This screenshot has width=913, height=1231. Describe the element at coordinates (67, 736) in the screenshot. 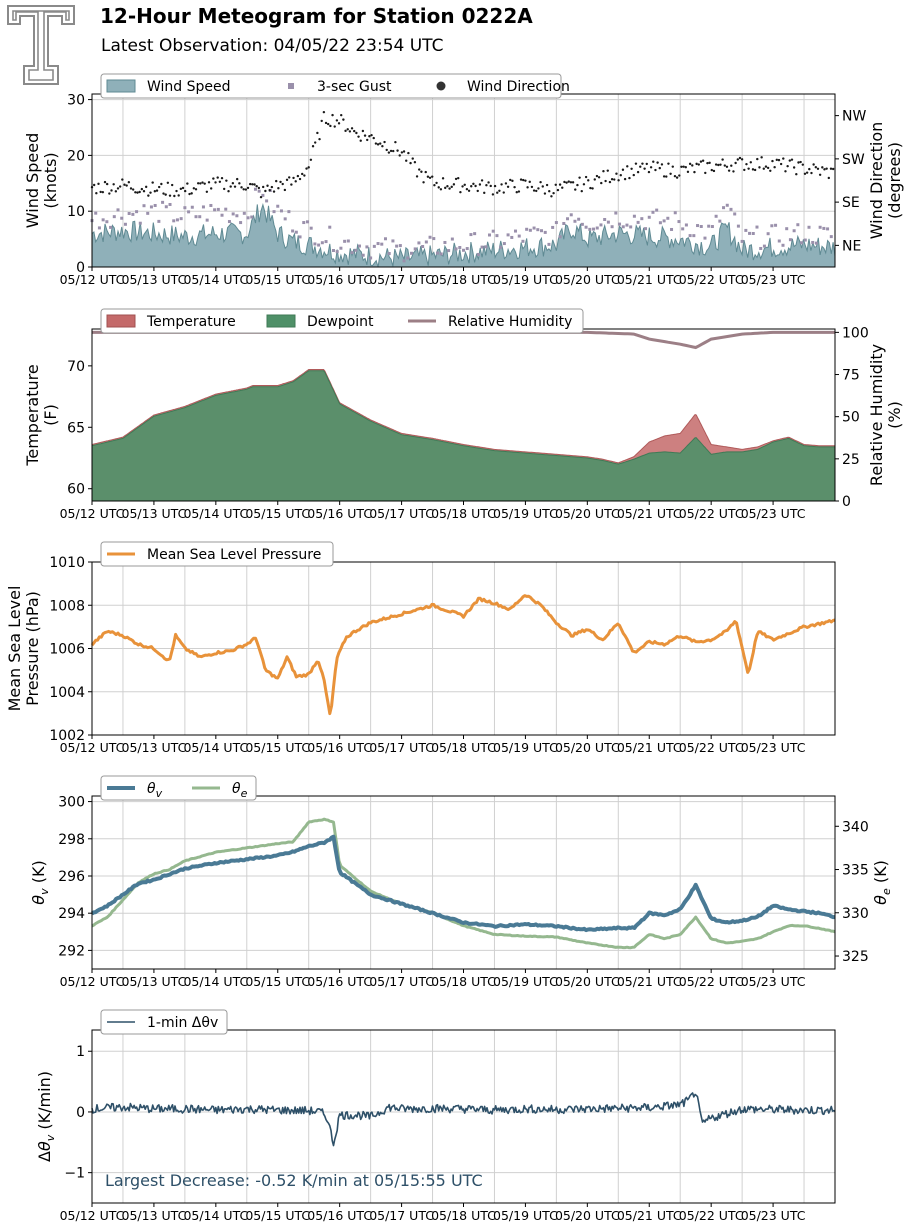

I see `y-tick-label: 1002` at that location.